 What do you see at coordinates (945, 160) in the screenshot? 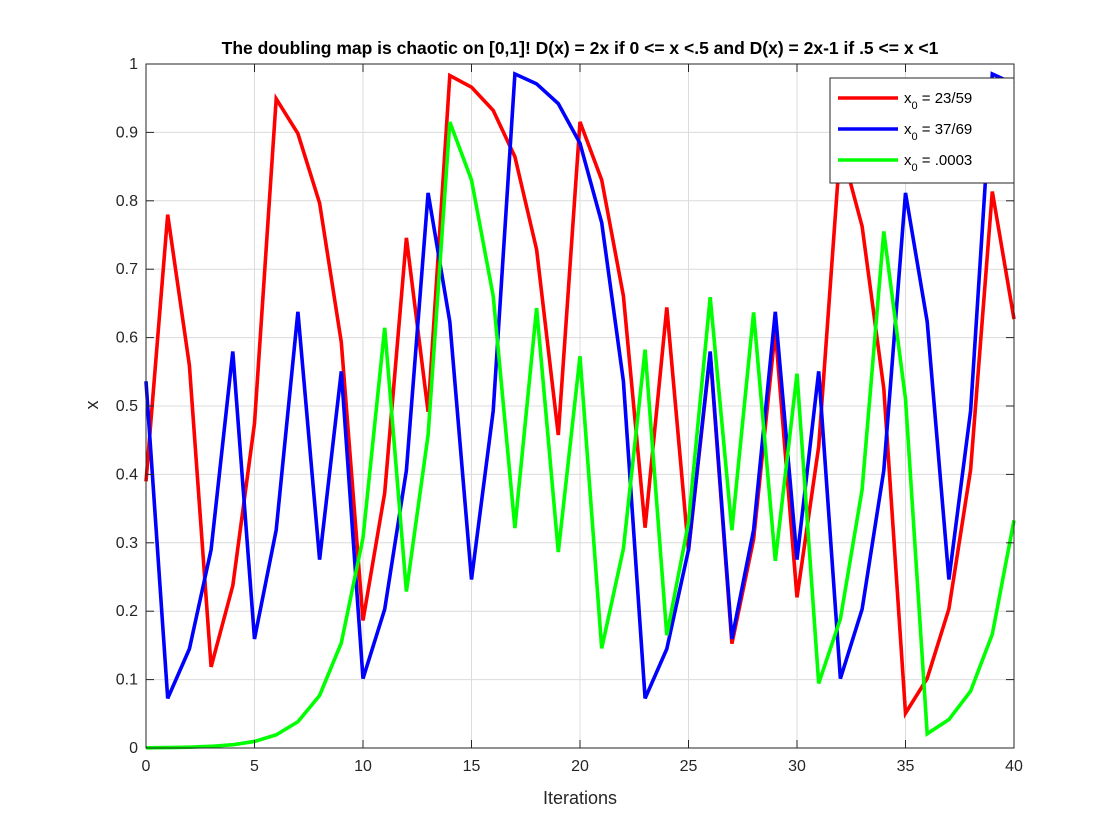
I see `legend-value: = .0003` at bounding box center [945, 160].